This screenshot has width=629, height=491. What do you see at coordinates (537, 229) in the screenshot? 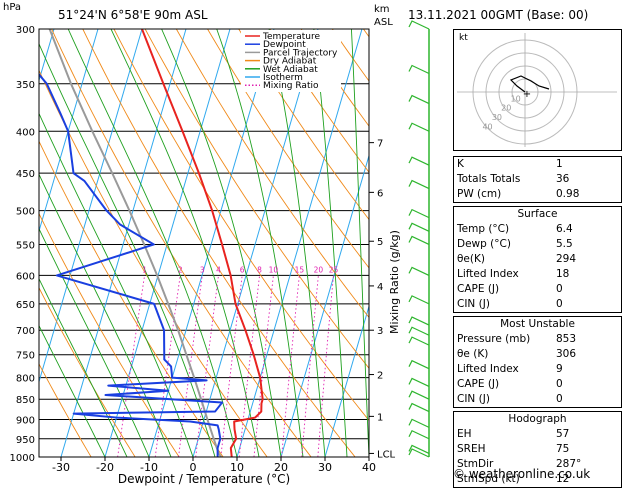
I see `table-row: Temp (°C) 6.4` at bounding box center [537, 229].